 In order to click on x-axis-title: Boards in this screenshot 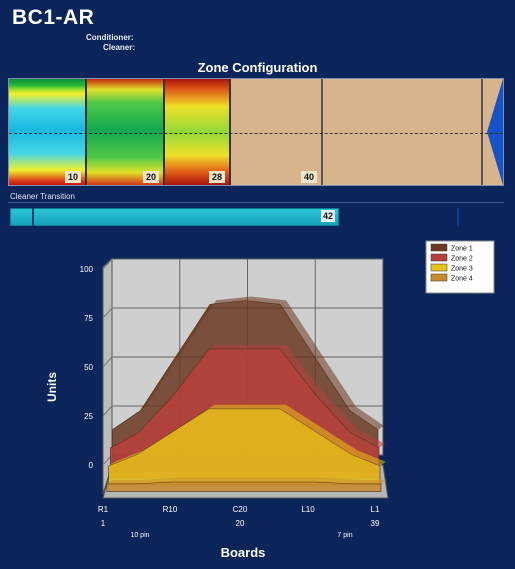, I will do `click(243, 552)`.